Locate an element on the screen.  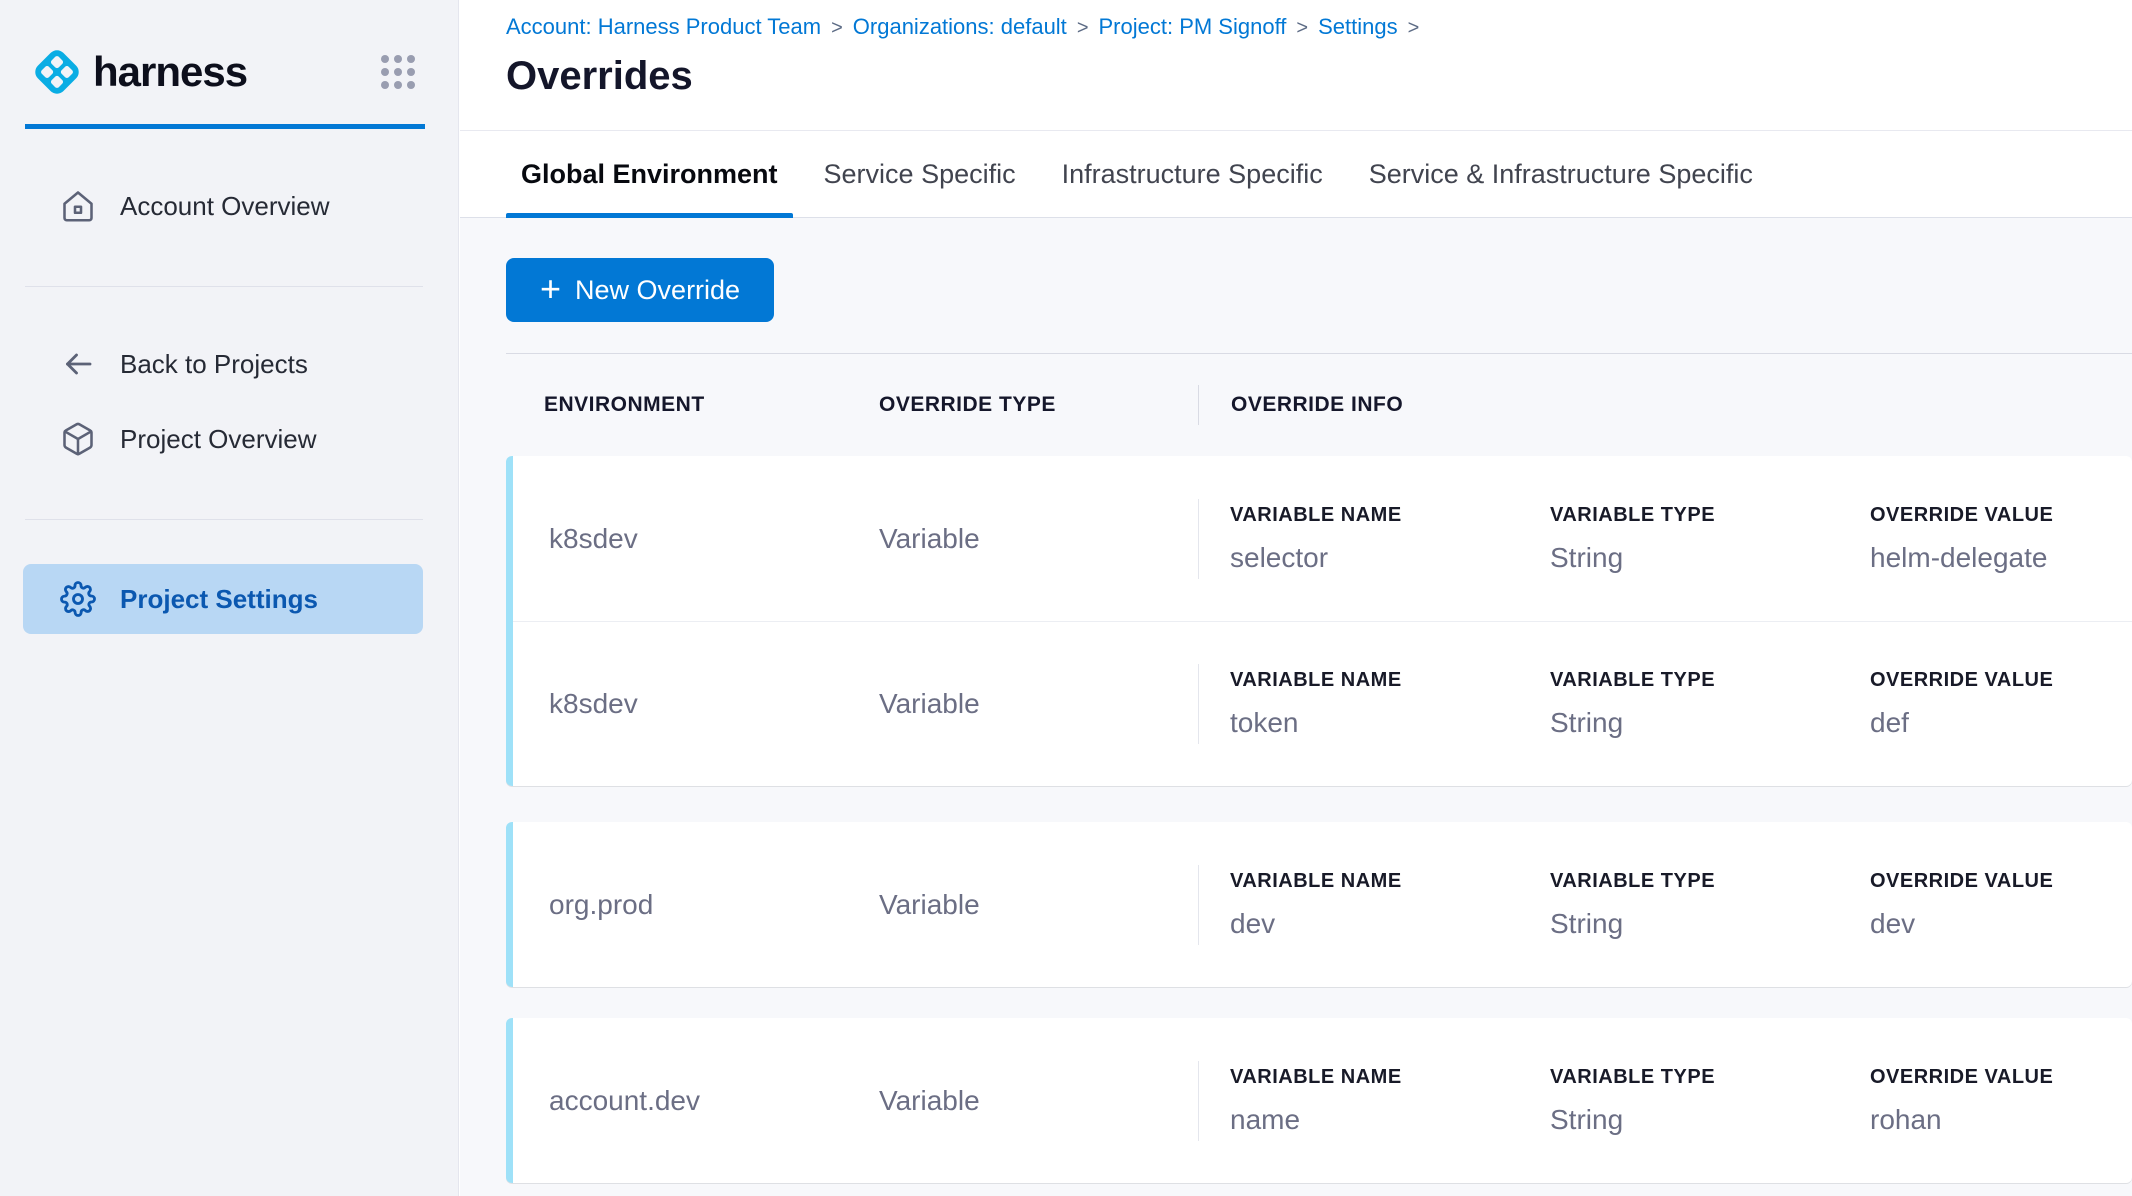
sidebar-item-label: Account Overview is located at coordinates (225, 205).